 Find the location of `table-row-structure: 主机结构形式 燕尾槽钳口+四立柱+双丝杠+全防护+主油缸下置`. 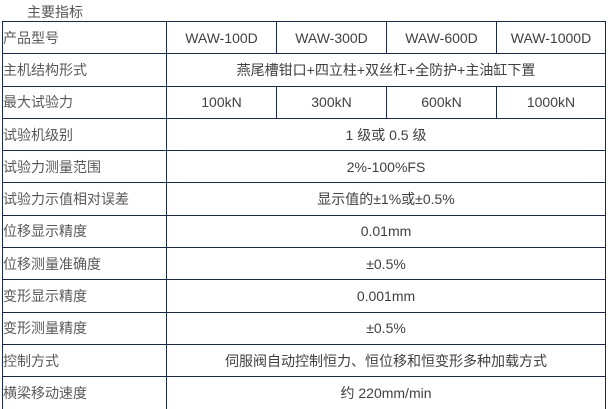

table-row-structure: 主机结构形式 燕尾槽钳口+四立柱+双丝杠+全防护+主油缸下置 is located at coordinates (304, 70).